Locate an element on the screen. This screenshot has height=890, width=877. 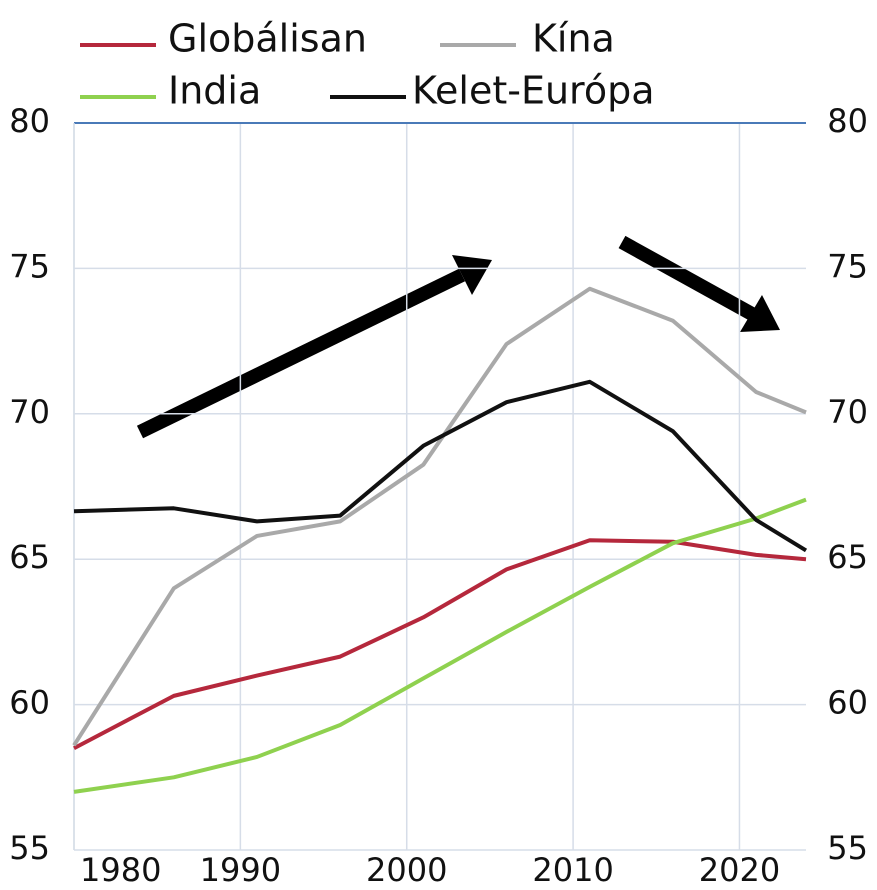
y-tick-label: 65 is located at coordinates (29, 557).